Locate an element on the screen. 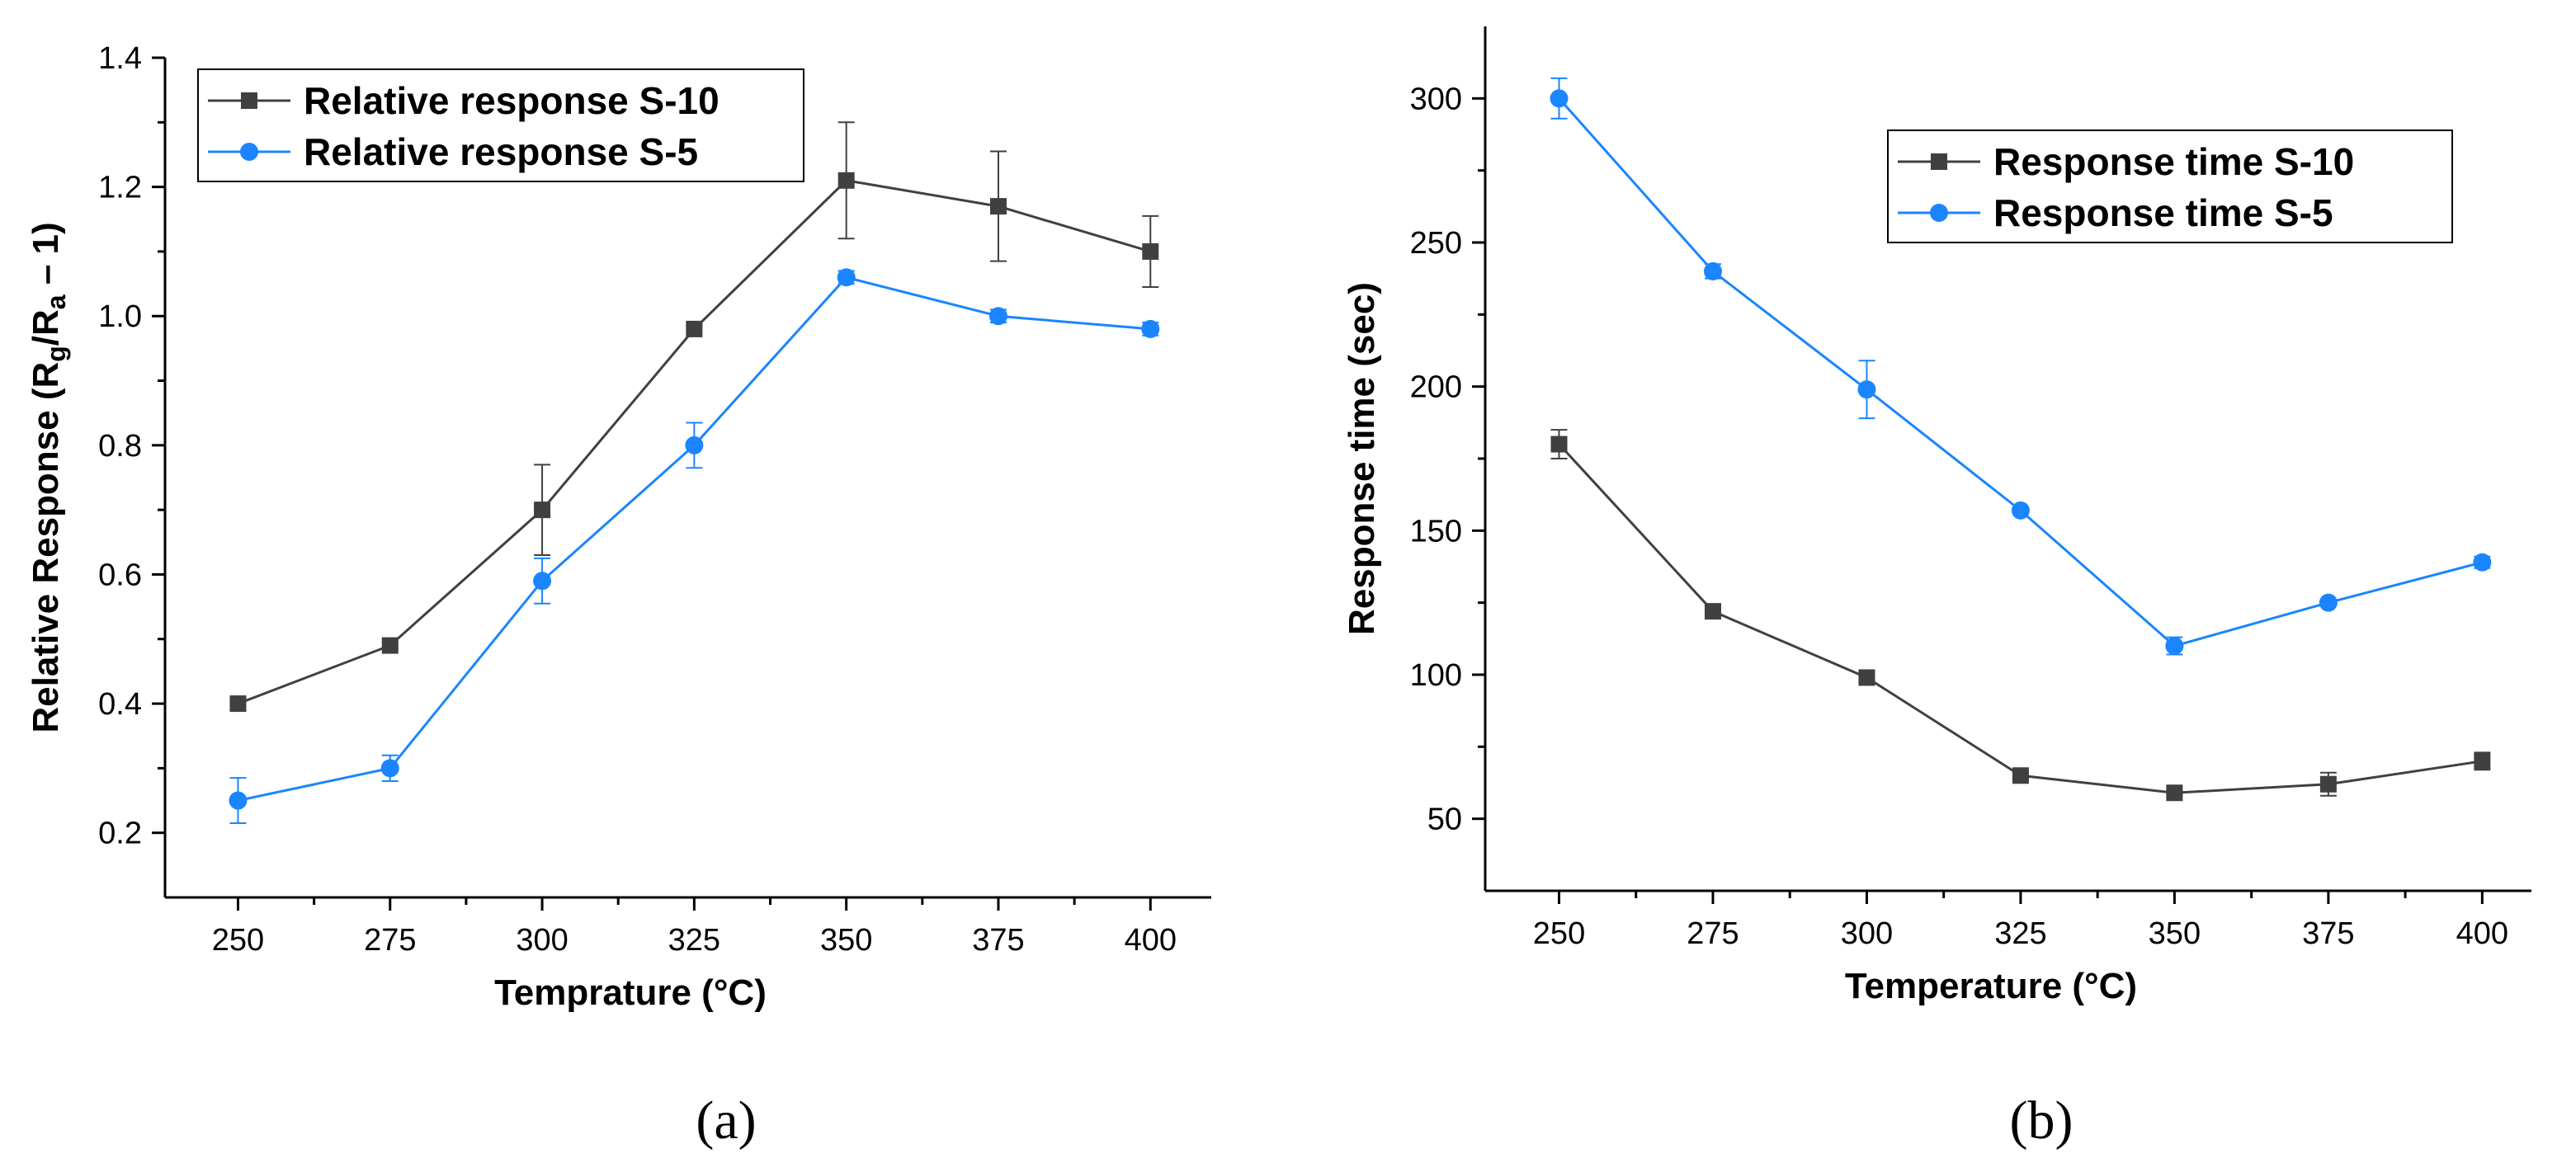  y-tick-label-b: 300 is located at coordinates (1436, 99).